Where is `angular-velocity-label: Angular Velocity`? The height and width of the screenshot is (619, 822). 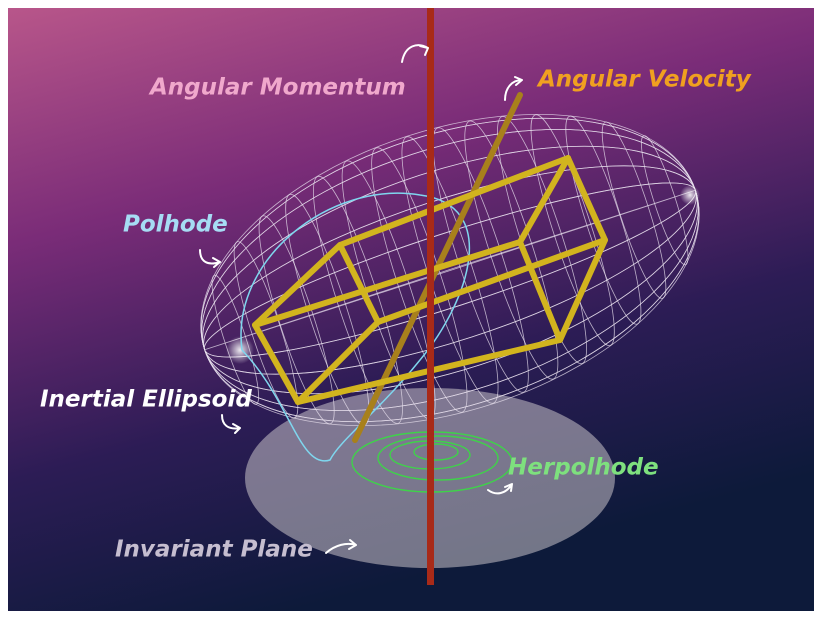
angular-velocity-label: Angular Velocity is located at coordinates (644, 80).